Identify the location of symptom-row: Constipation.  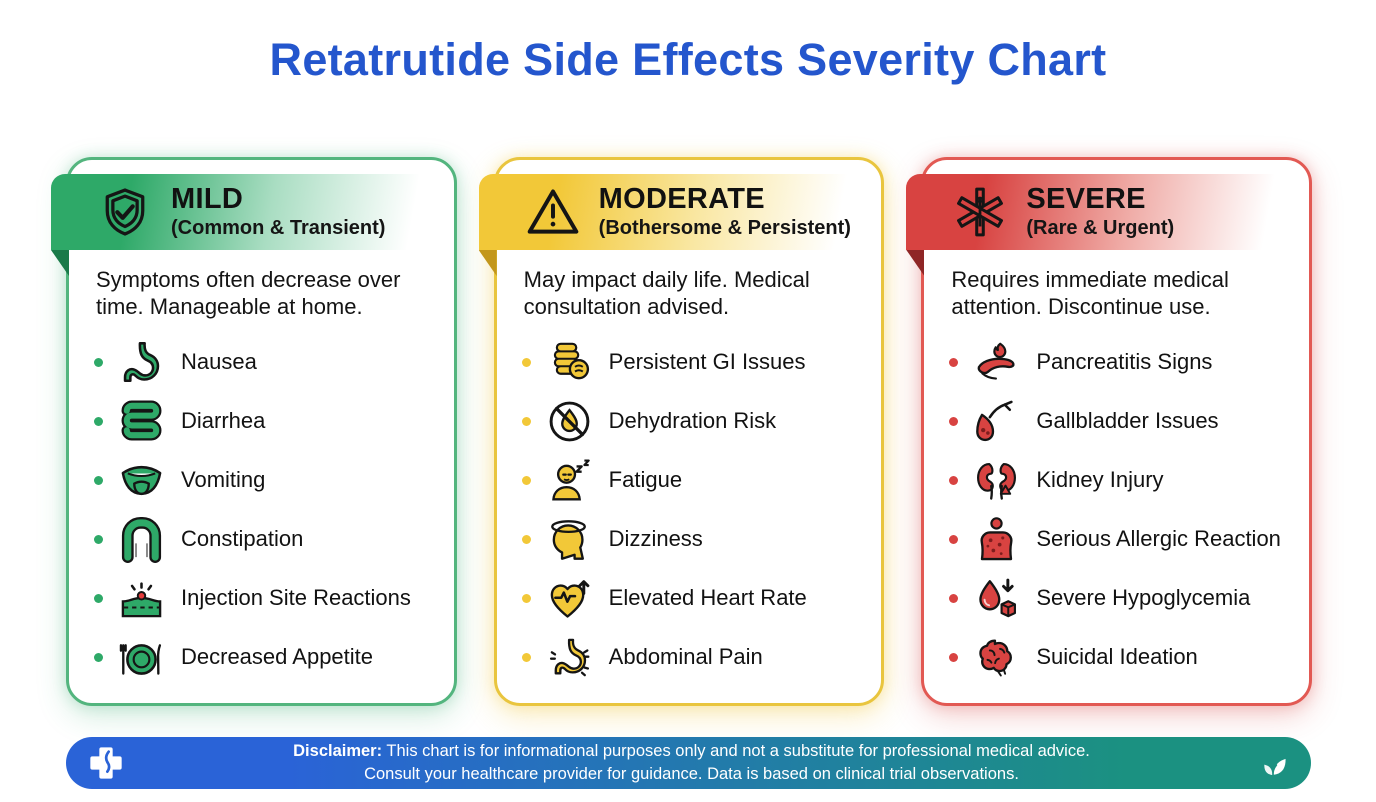
(266, 539).